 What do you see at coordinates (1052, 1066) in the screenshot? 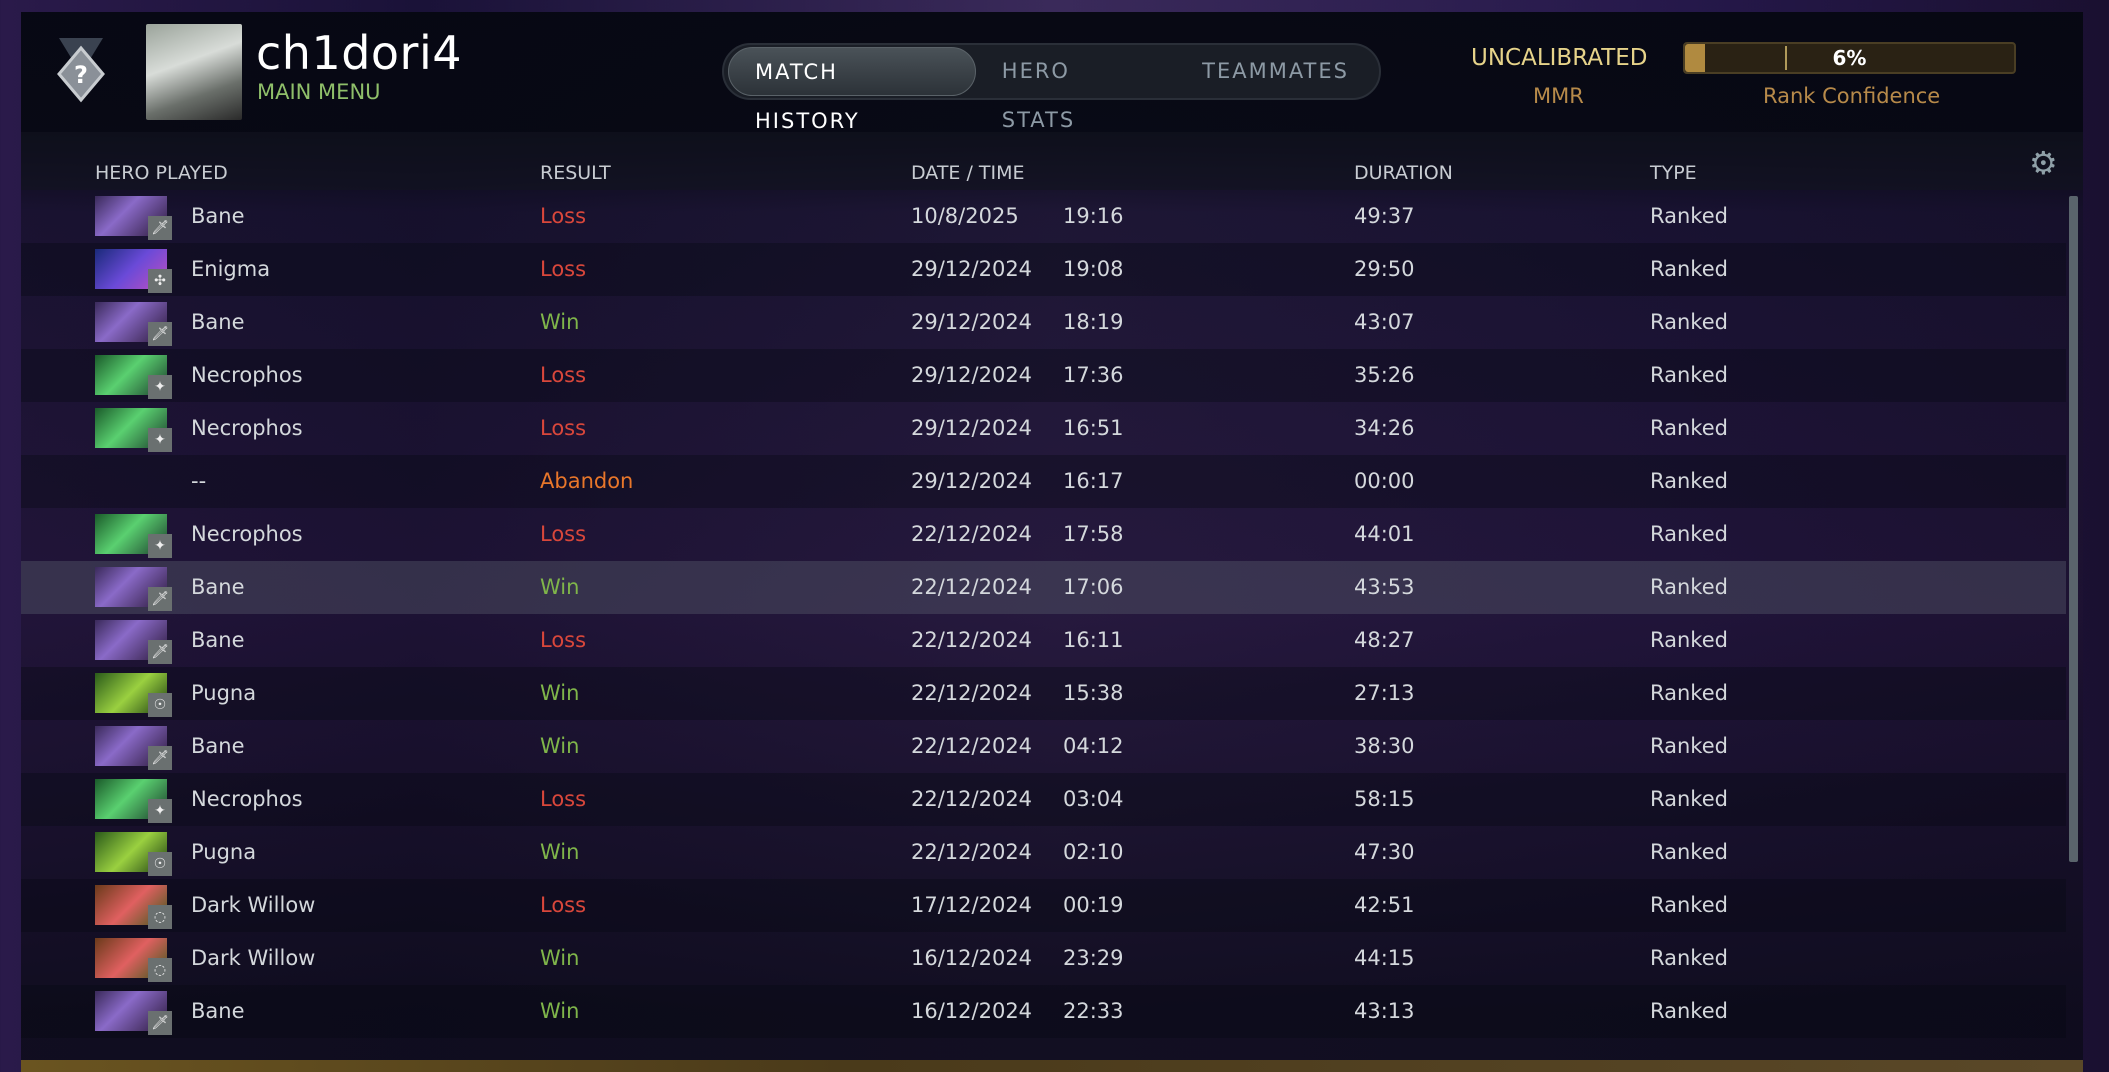
I see `footer-bar` at bounding box center [1052, 1066].